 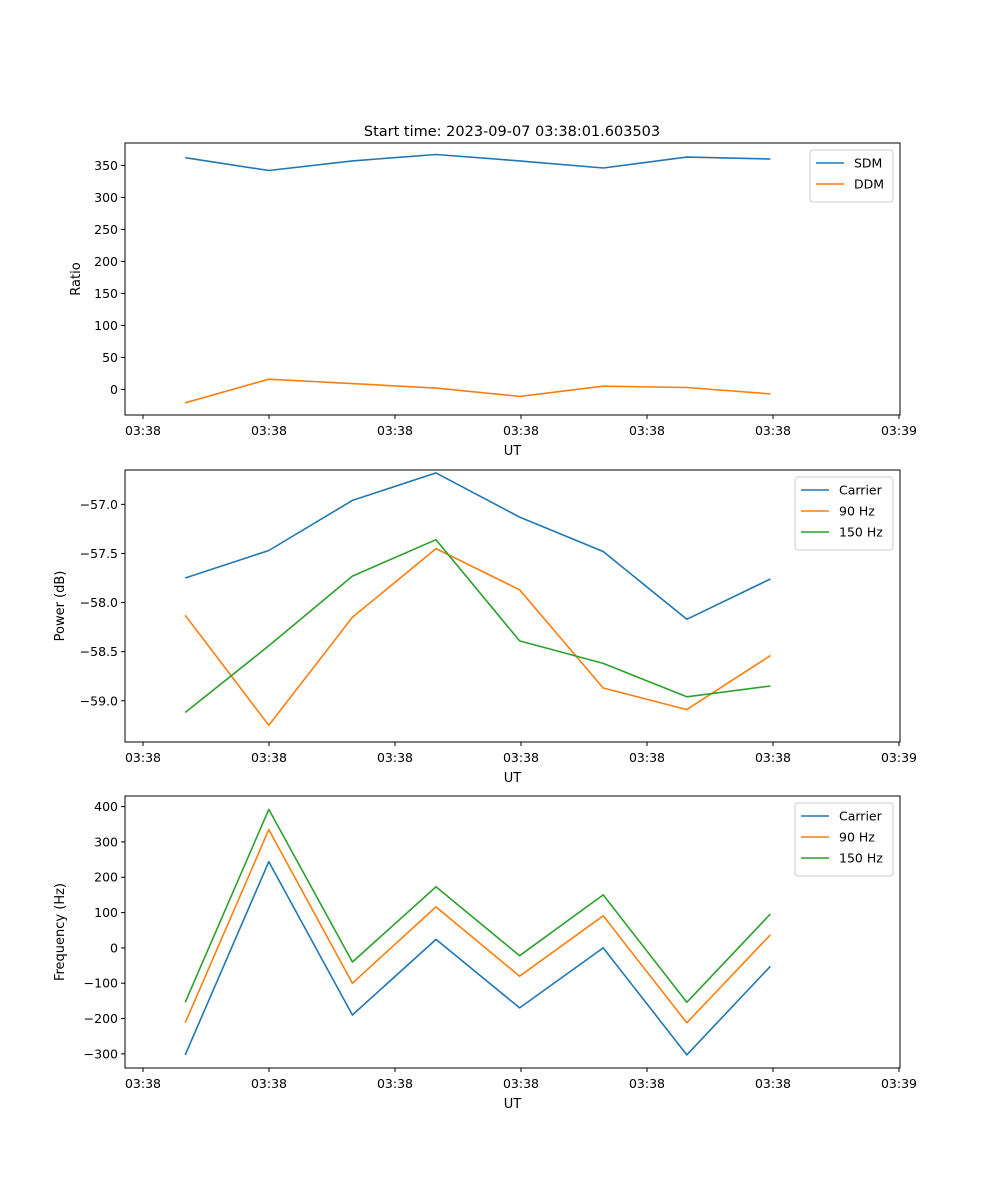 I want to click on y-tick-label: −57.5, so click(x=99, y=553).